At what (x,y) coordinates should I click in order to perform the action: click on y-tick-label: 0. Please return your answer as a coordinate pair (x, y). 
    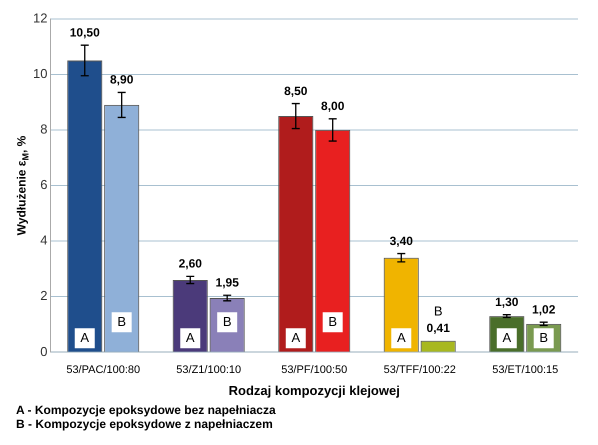
    Looking at the image, I should click on (44, 351).